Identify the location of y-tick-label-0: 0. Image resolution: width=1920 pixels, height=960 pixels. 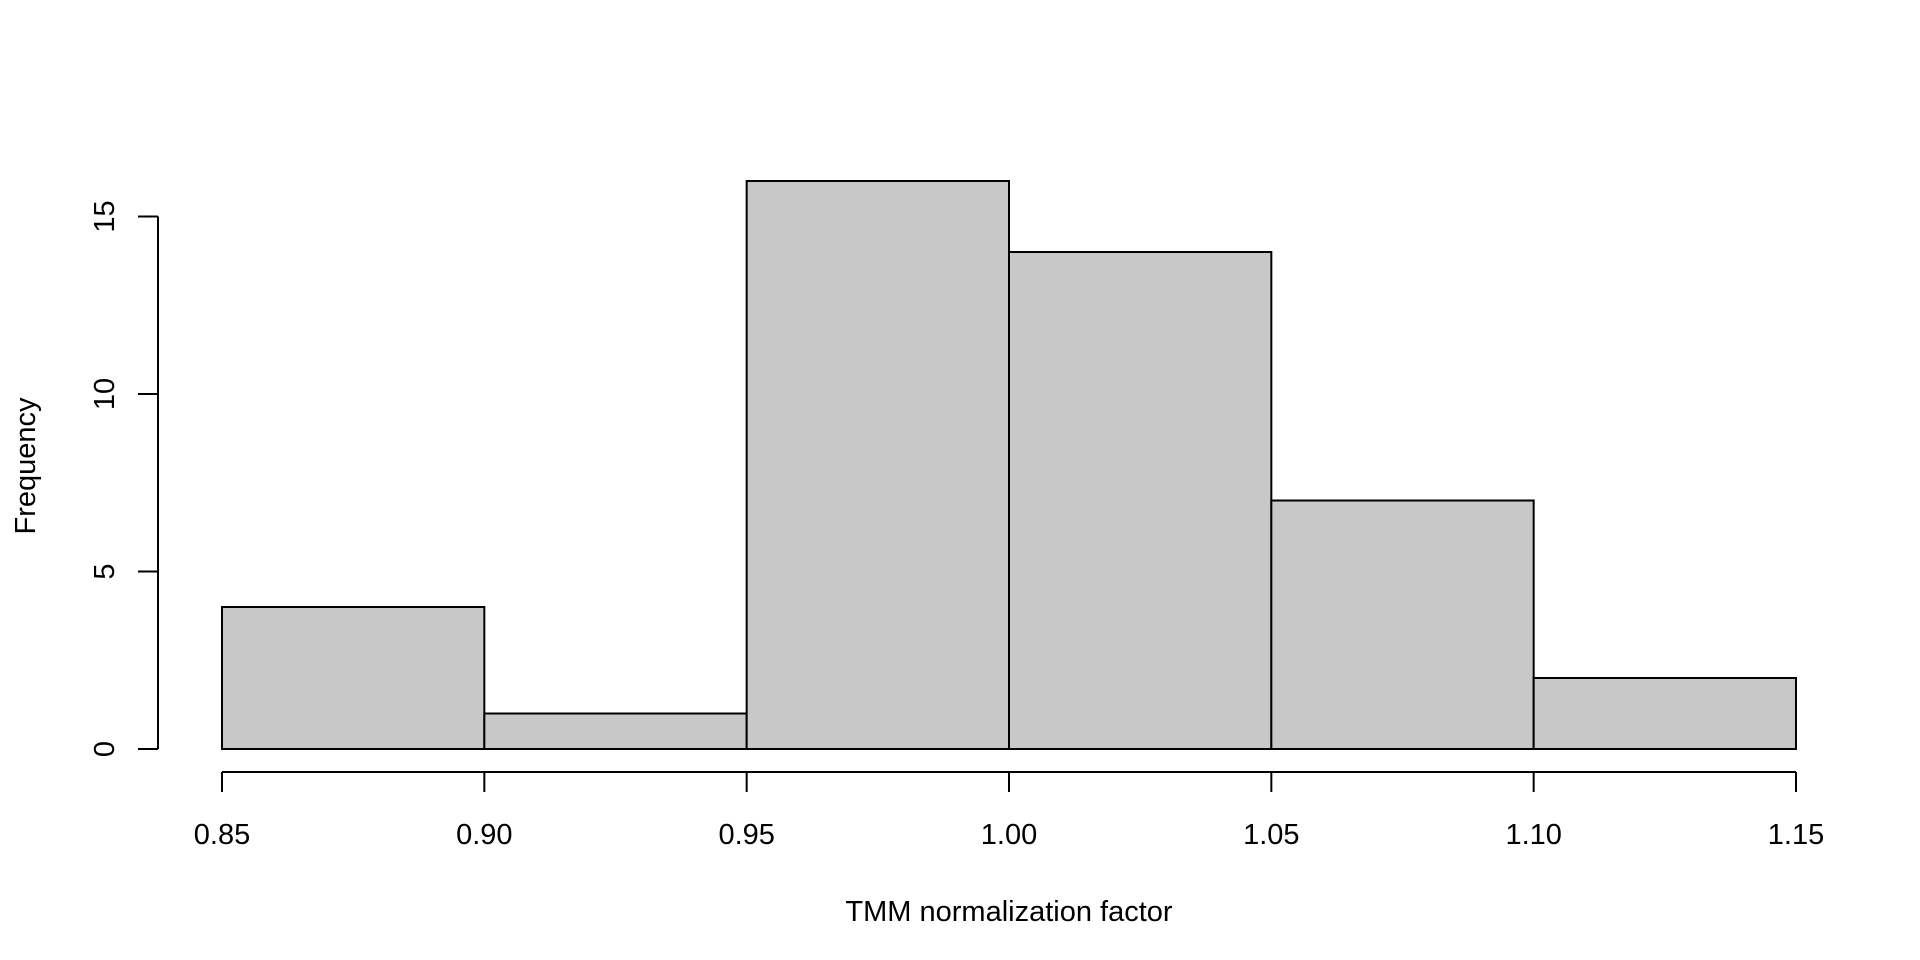
(105, 749).